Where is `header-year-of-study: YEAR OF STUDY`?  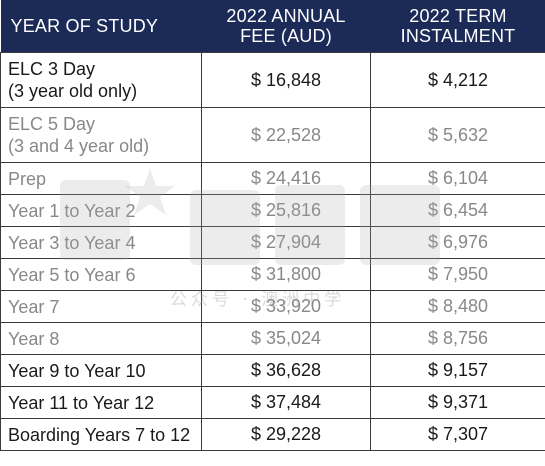 header-year-of-study: YEAR OF STUDY is located at coordinates (101, 26).